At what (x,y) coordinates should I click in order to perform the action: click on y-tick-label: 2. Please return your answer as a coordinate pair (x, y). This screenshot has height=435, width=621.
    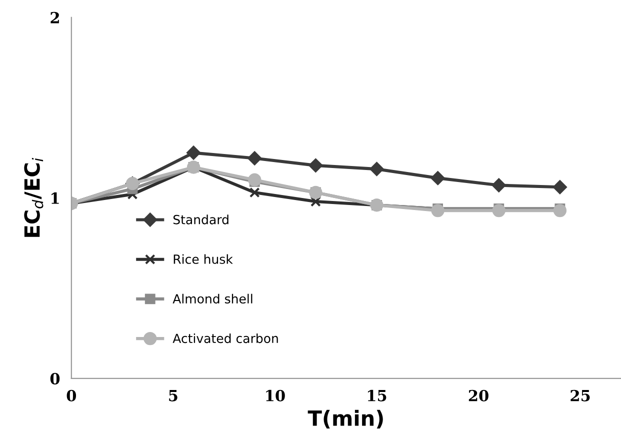
    Looking at the image, I should click on (54, 18).